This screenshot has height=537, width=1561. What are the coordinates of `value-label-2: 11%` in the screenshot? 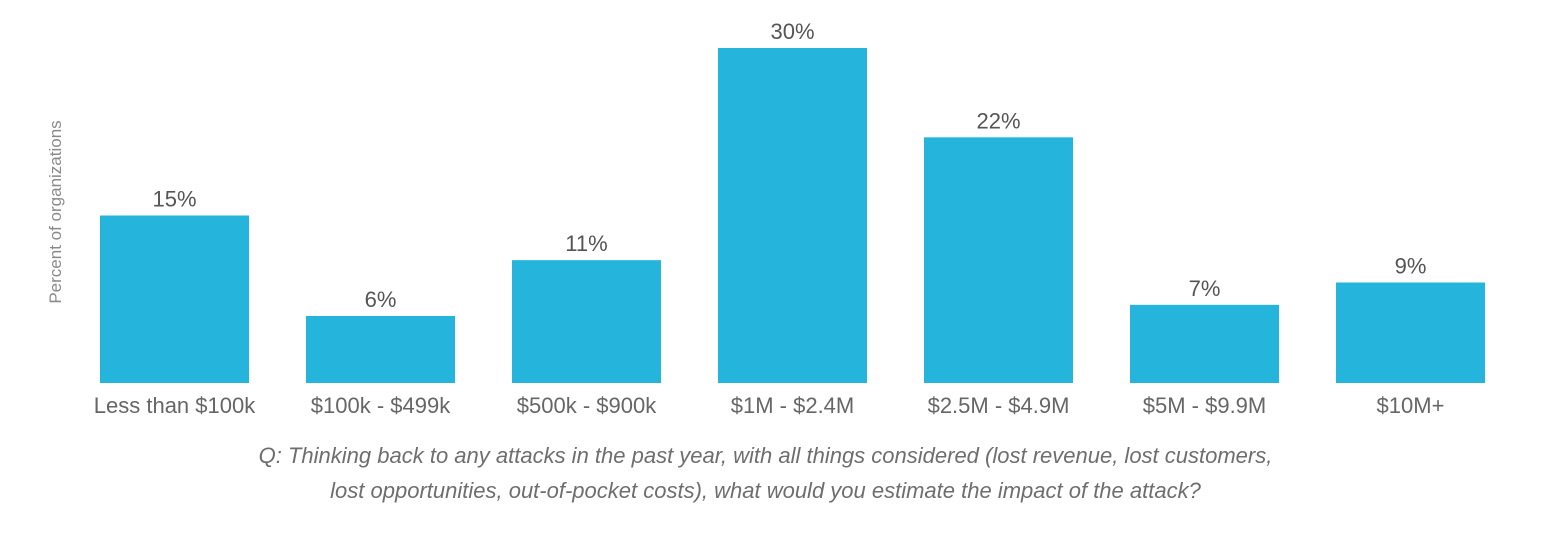 It's located at (586, 243).